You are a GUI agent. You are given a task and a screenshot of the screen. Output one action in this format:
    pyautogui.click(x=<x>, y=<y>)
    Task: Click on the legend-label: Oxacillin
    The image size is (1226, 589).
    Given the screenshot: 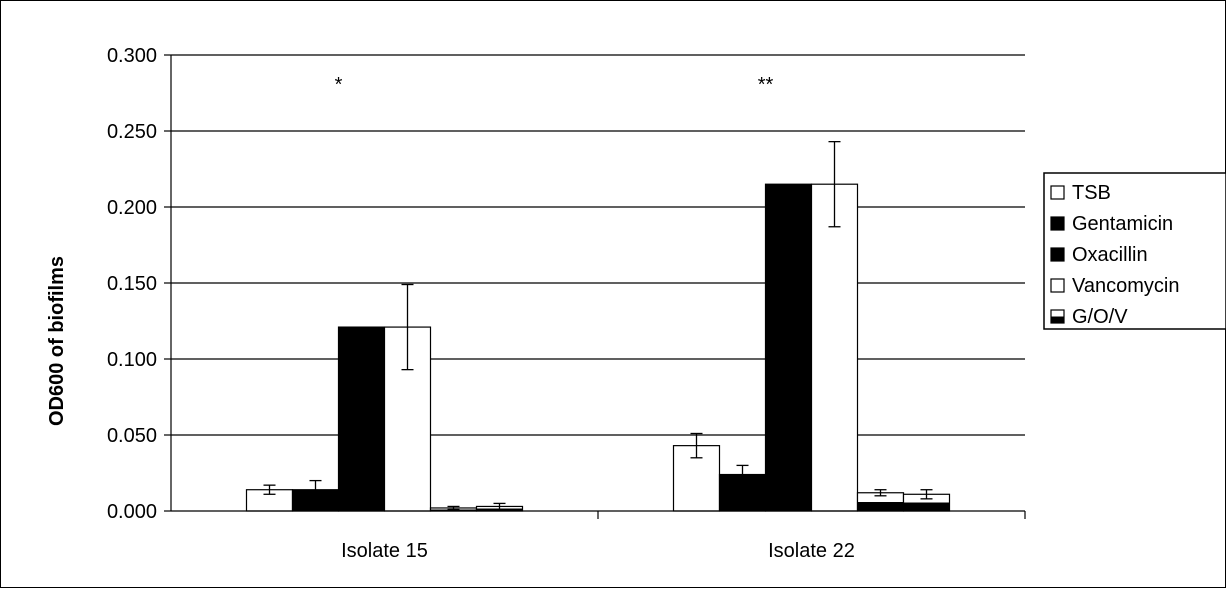 What is the action you would take?
    pyautogui.click(x=1110, y=255)
    